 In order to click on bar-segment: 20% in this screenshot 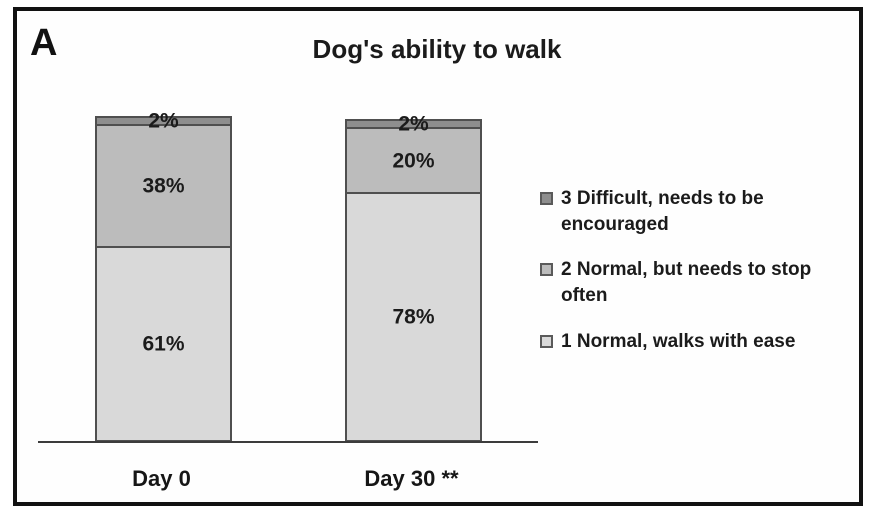, I will do `click(413, 160)`.